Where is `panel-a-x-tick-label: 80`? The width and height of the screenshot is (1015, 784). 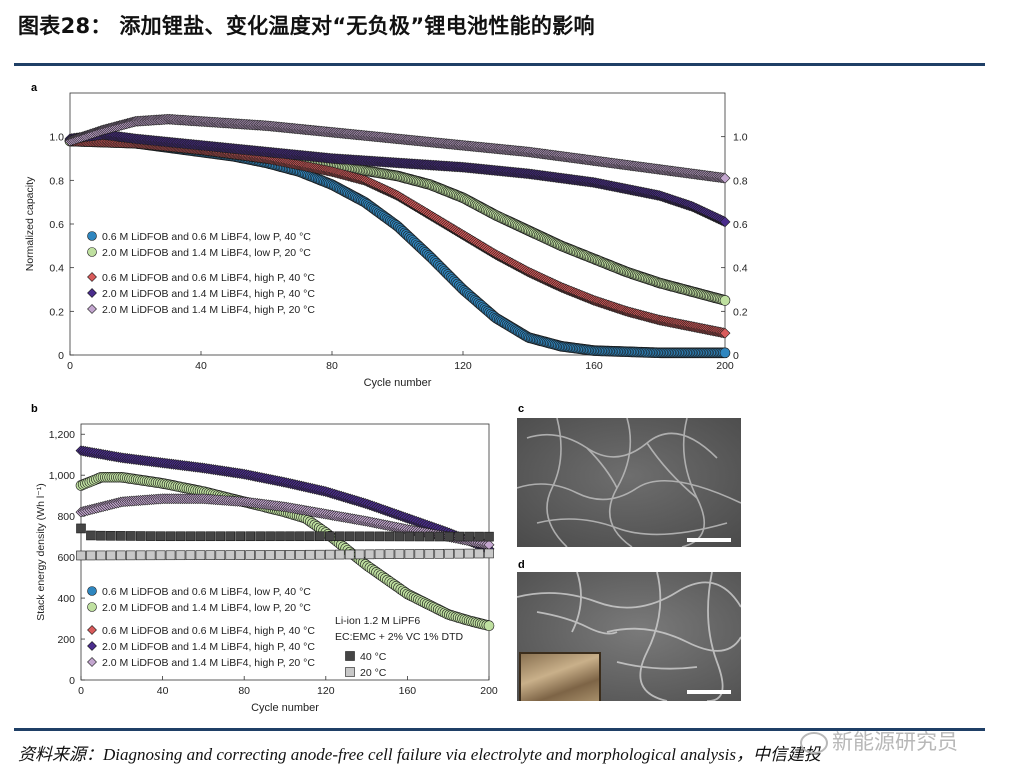 panel-a-x-tick-label: 80 is located at coordinates (332, 366).